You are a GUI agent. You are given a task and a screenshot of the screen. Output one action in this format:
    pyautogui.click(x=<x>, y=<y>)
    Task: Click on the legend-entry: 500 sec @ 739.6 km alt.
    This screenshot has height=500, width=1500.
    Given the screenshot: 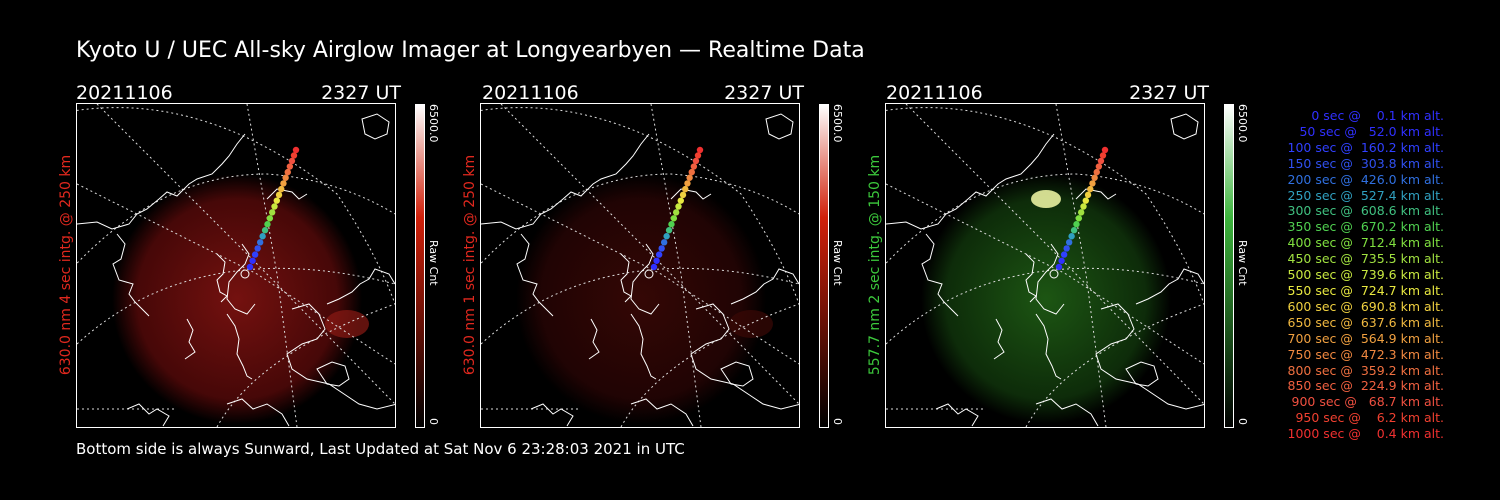 What is the action you would take?
    pyautogui.click(x=1364, y=275)
    